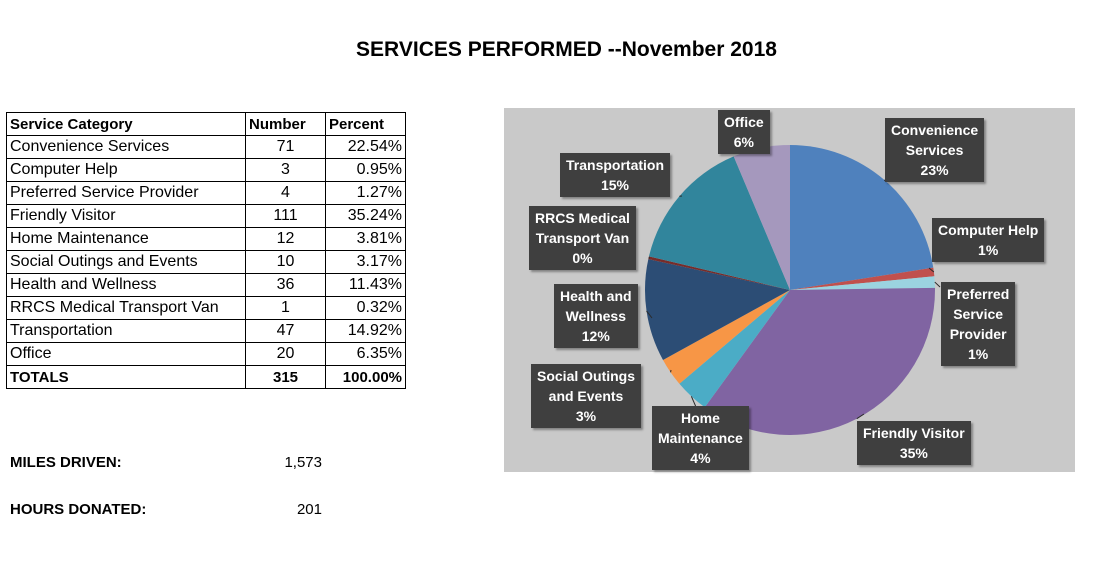 This screenshot has width=1104, height=564. What do you see at coordinates (126, 193) in the screenshot?
I see `cell-category: Preferred Service Provider` at bounding box center [126, 193].